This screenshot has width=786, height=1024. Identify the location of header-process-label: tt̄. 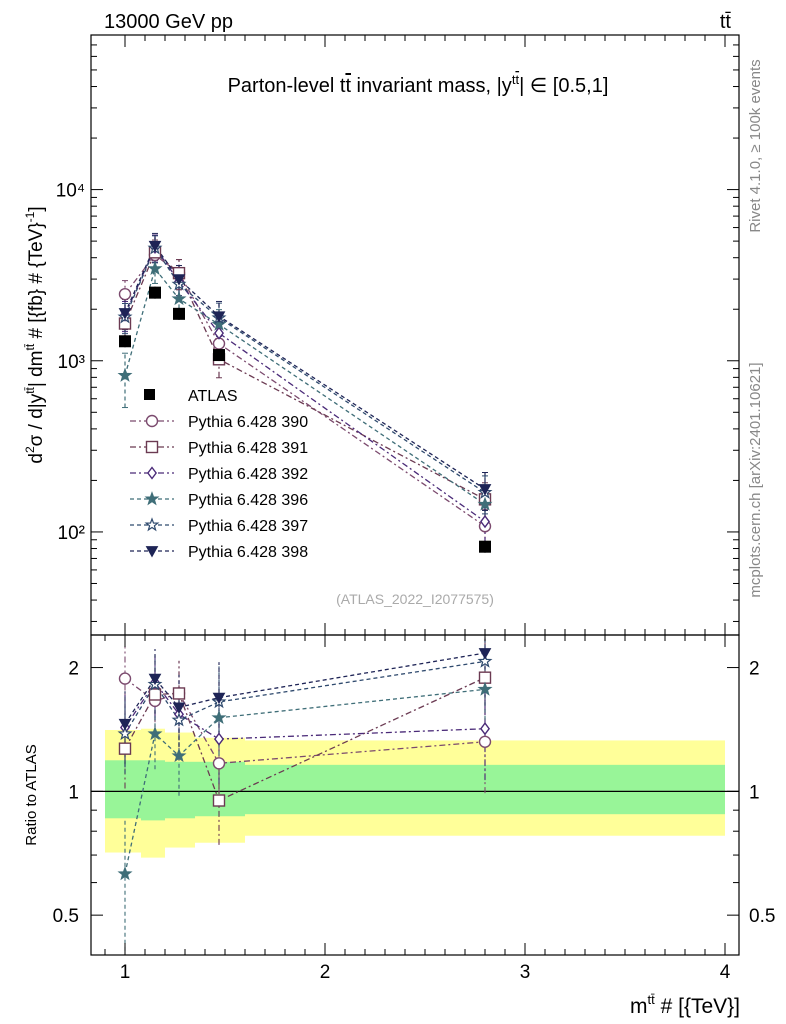
(726, 22).